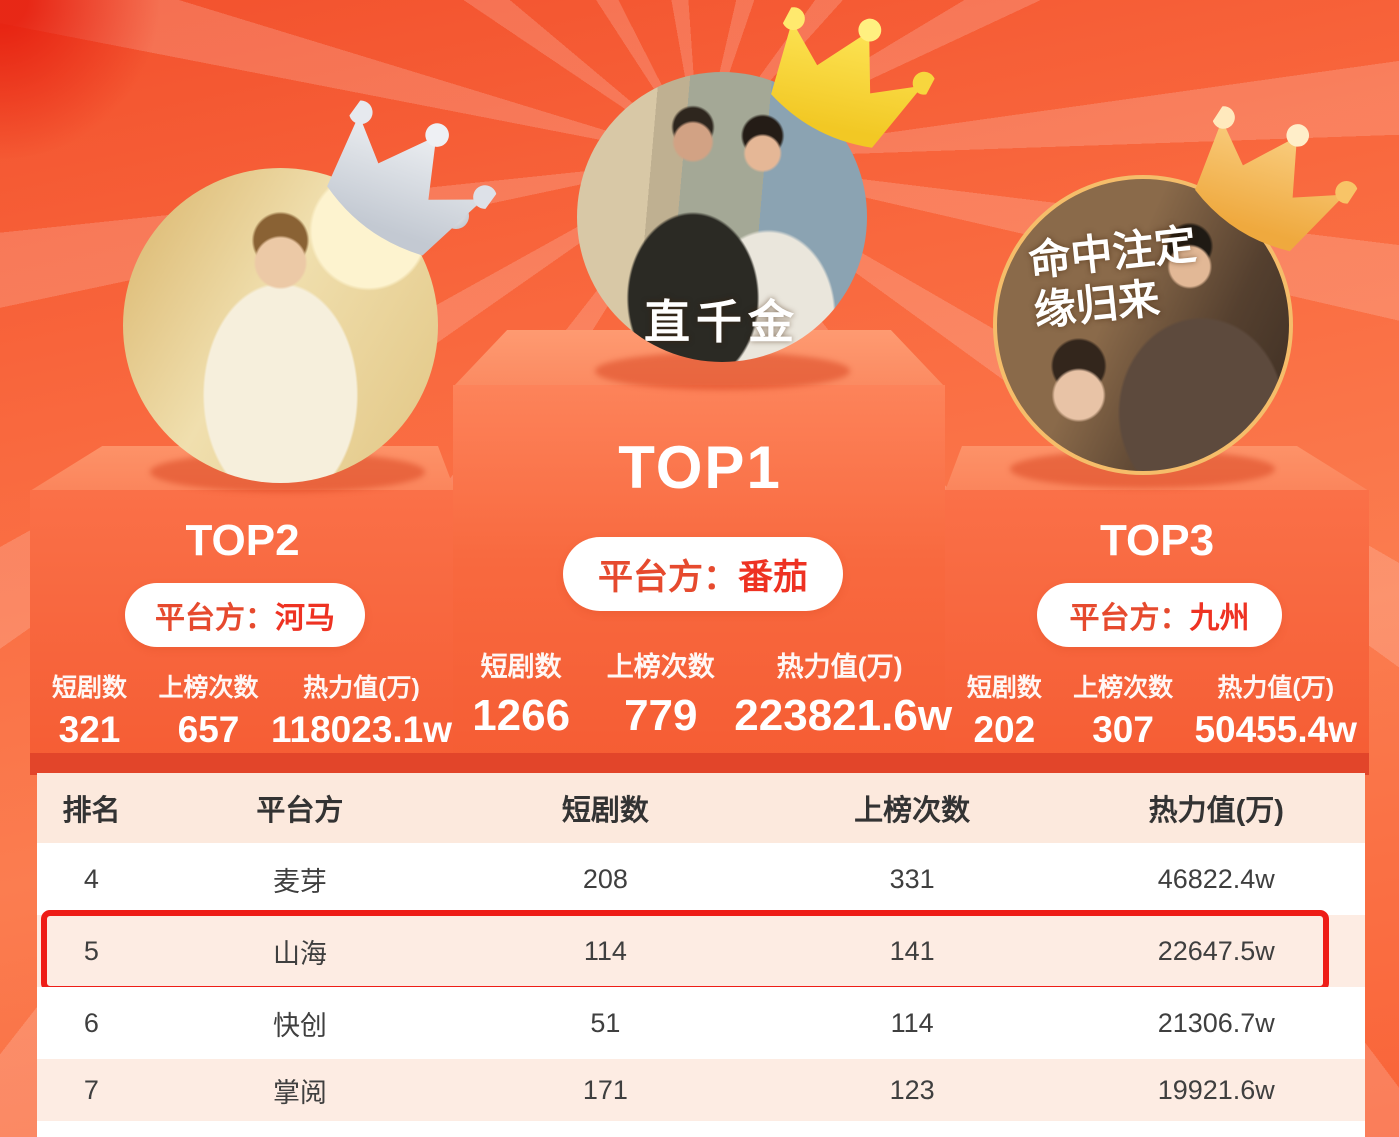 The image size is (1399, 1137). Describe the element at coordinates (1216, 950) in the screenshot. I see `cell-heat: 22647.5w` at that location.